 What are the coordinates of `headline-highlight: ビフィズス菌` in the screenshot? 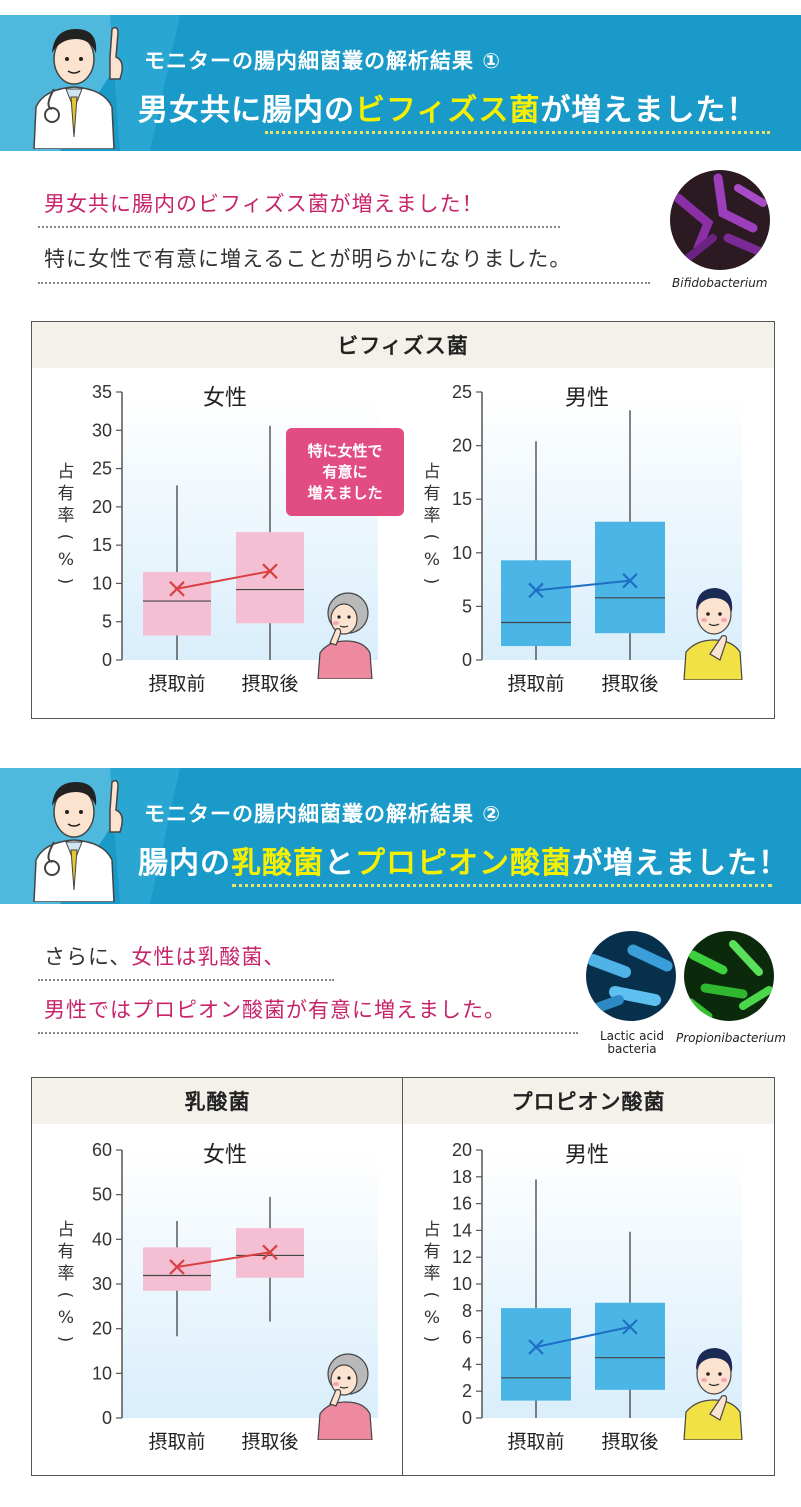 It's located at (448, 110).